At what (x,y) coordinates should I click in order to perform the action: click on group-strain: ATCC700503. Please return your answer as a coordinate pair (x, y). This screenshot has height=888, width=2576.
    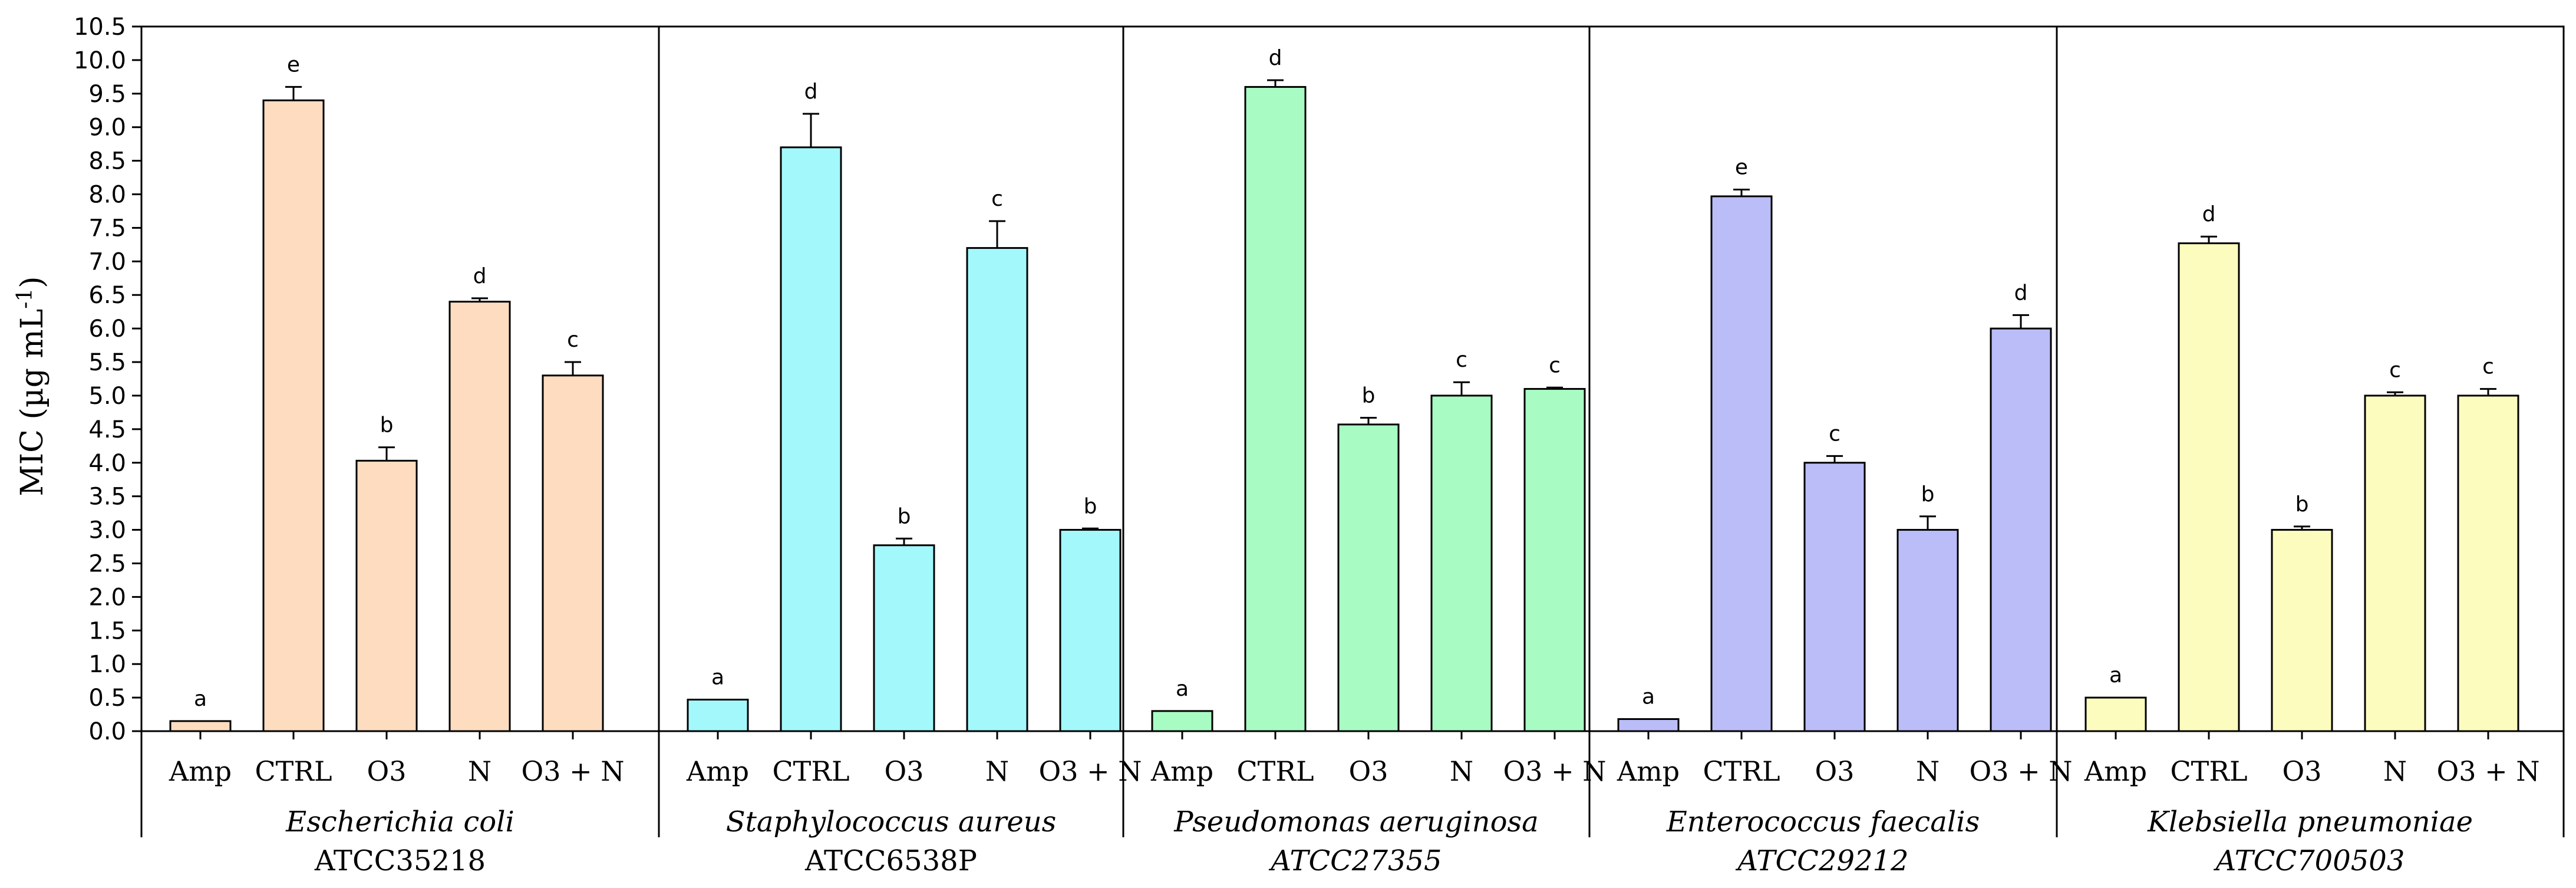
    Looking at the image, I should click on (2310, 861).